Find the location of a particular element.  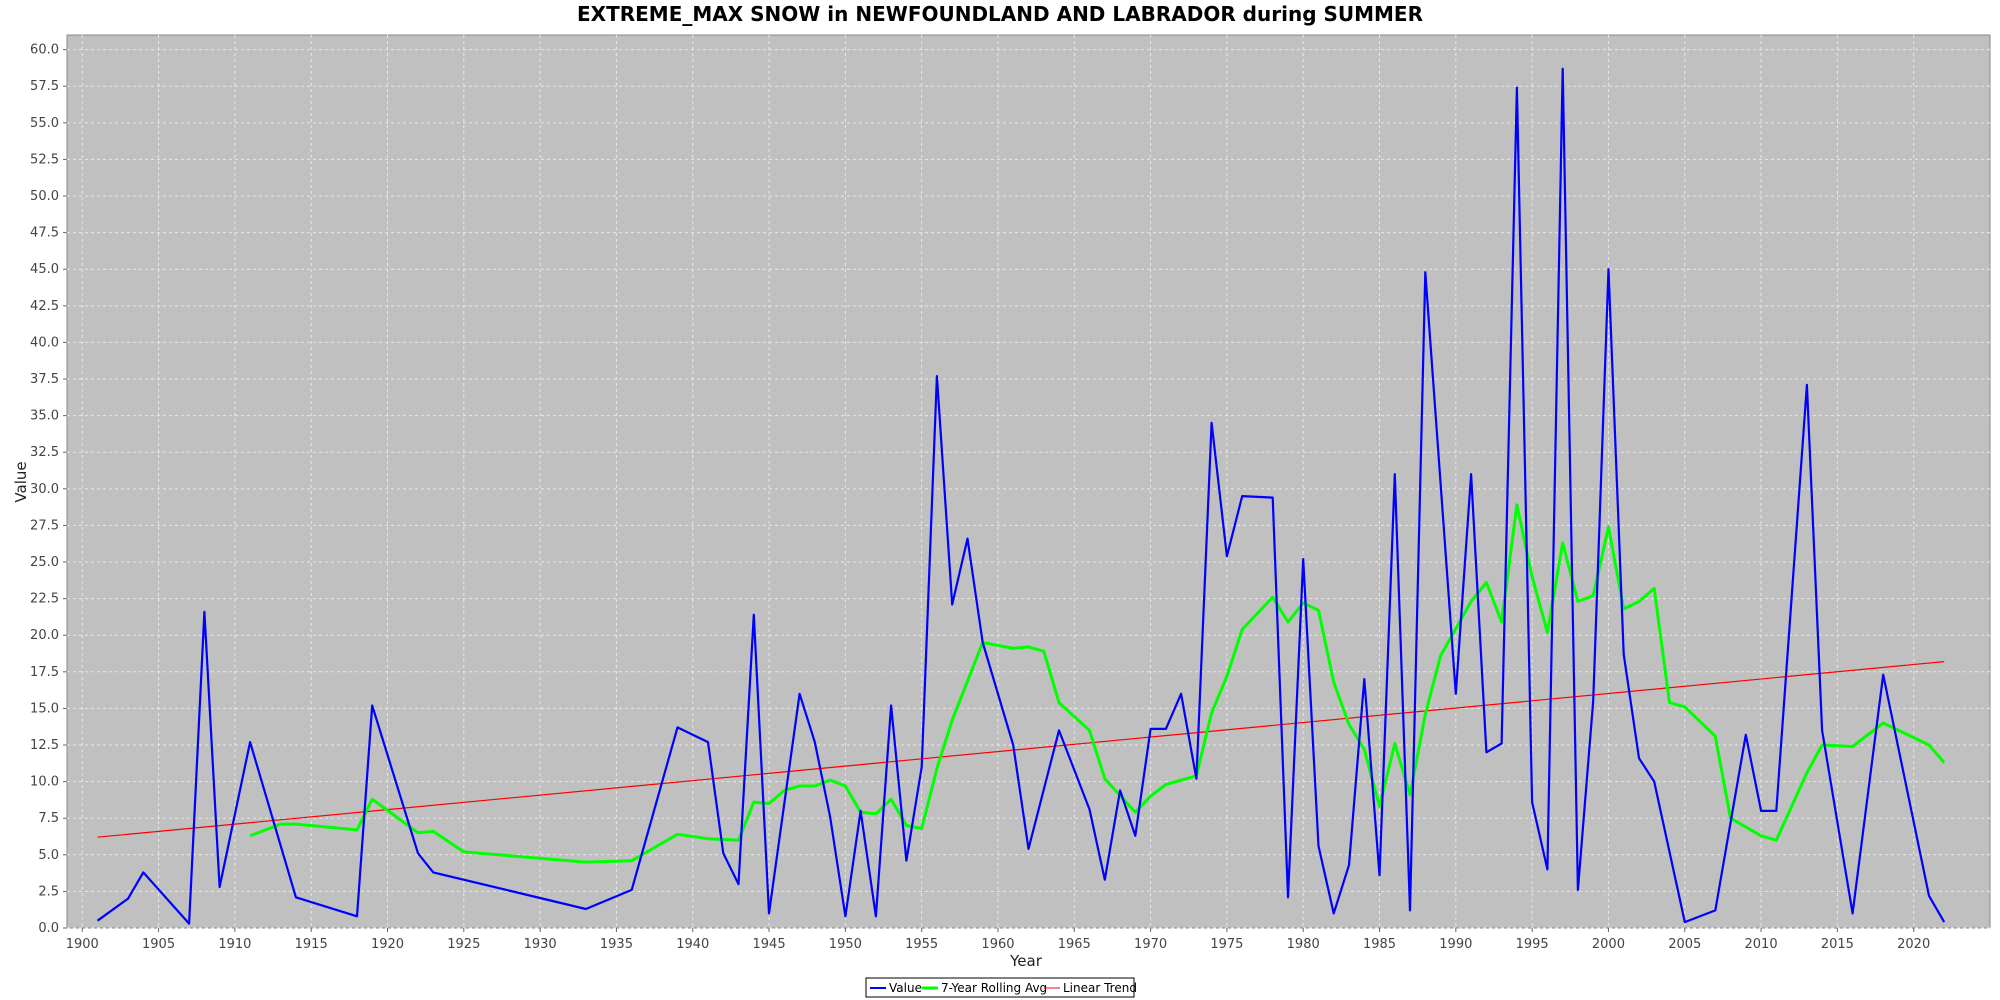

y-tick-label: 37.5 is located at coordinates (44, 379).